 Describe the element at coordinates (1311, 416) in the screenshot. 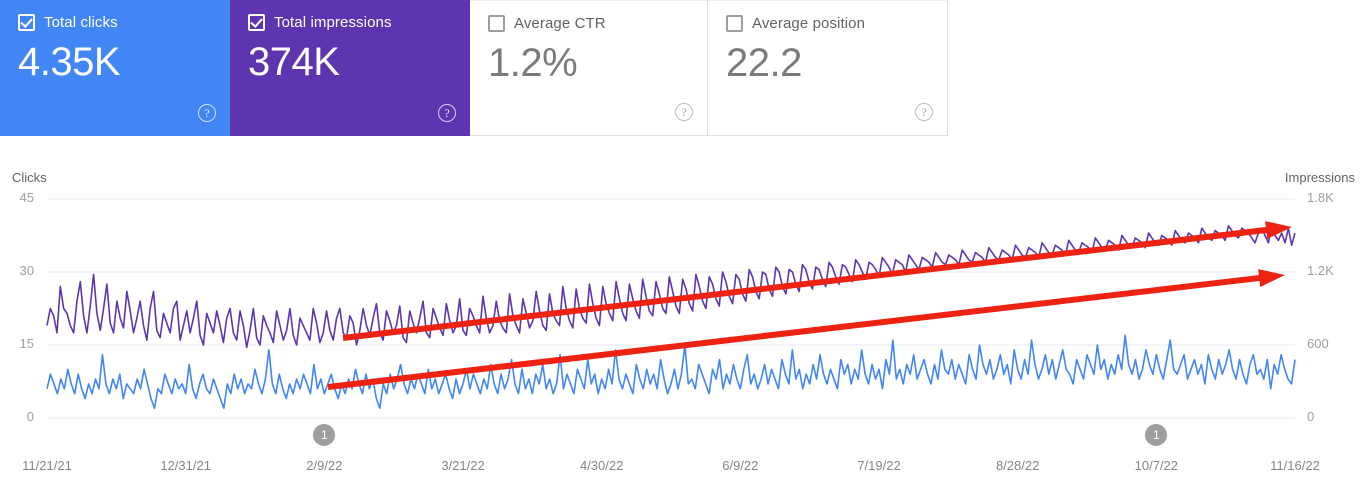

I see `right-axis-tick: 0` at that location.